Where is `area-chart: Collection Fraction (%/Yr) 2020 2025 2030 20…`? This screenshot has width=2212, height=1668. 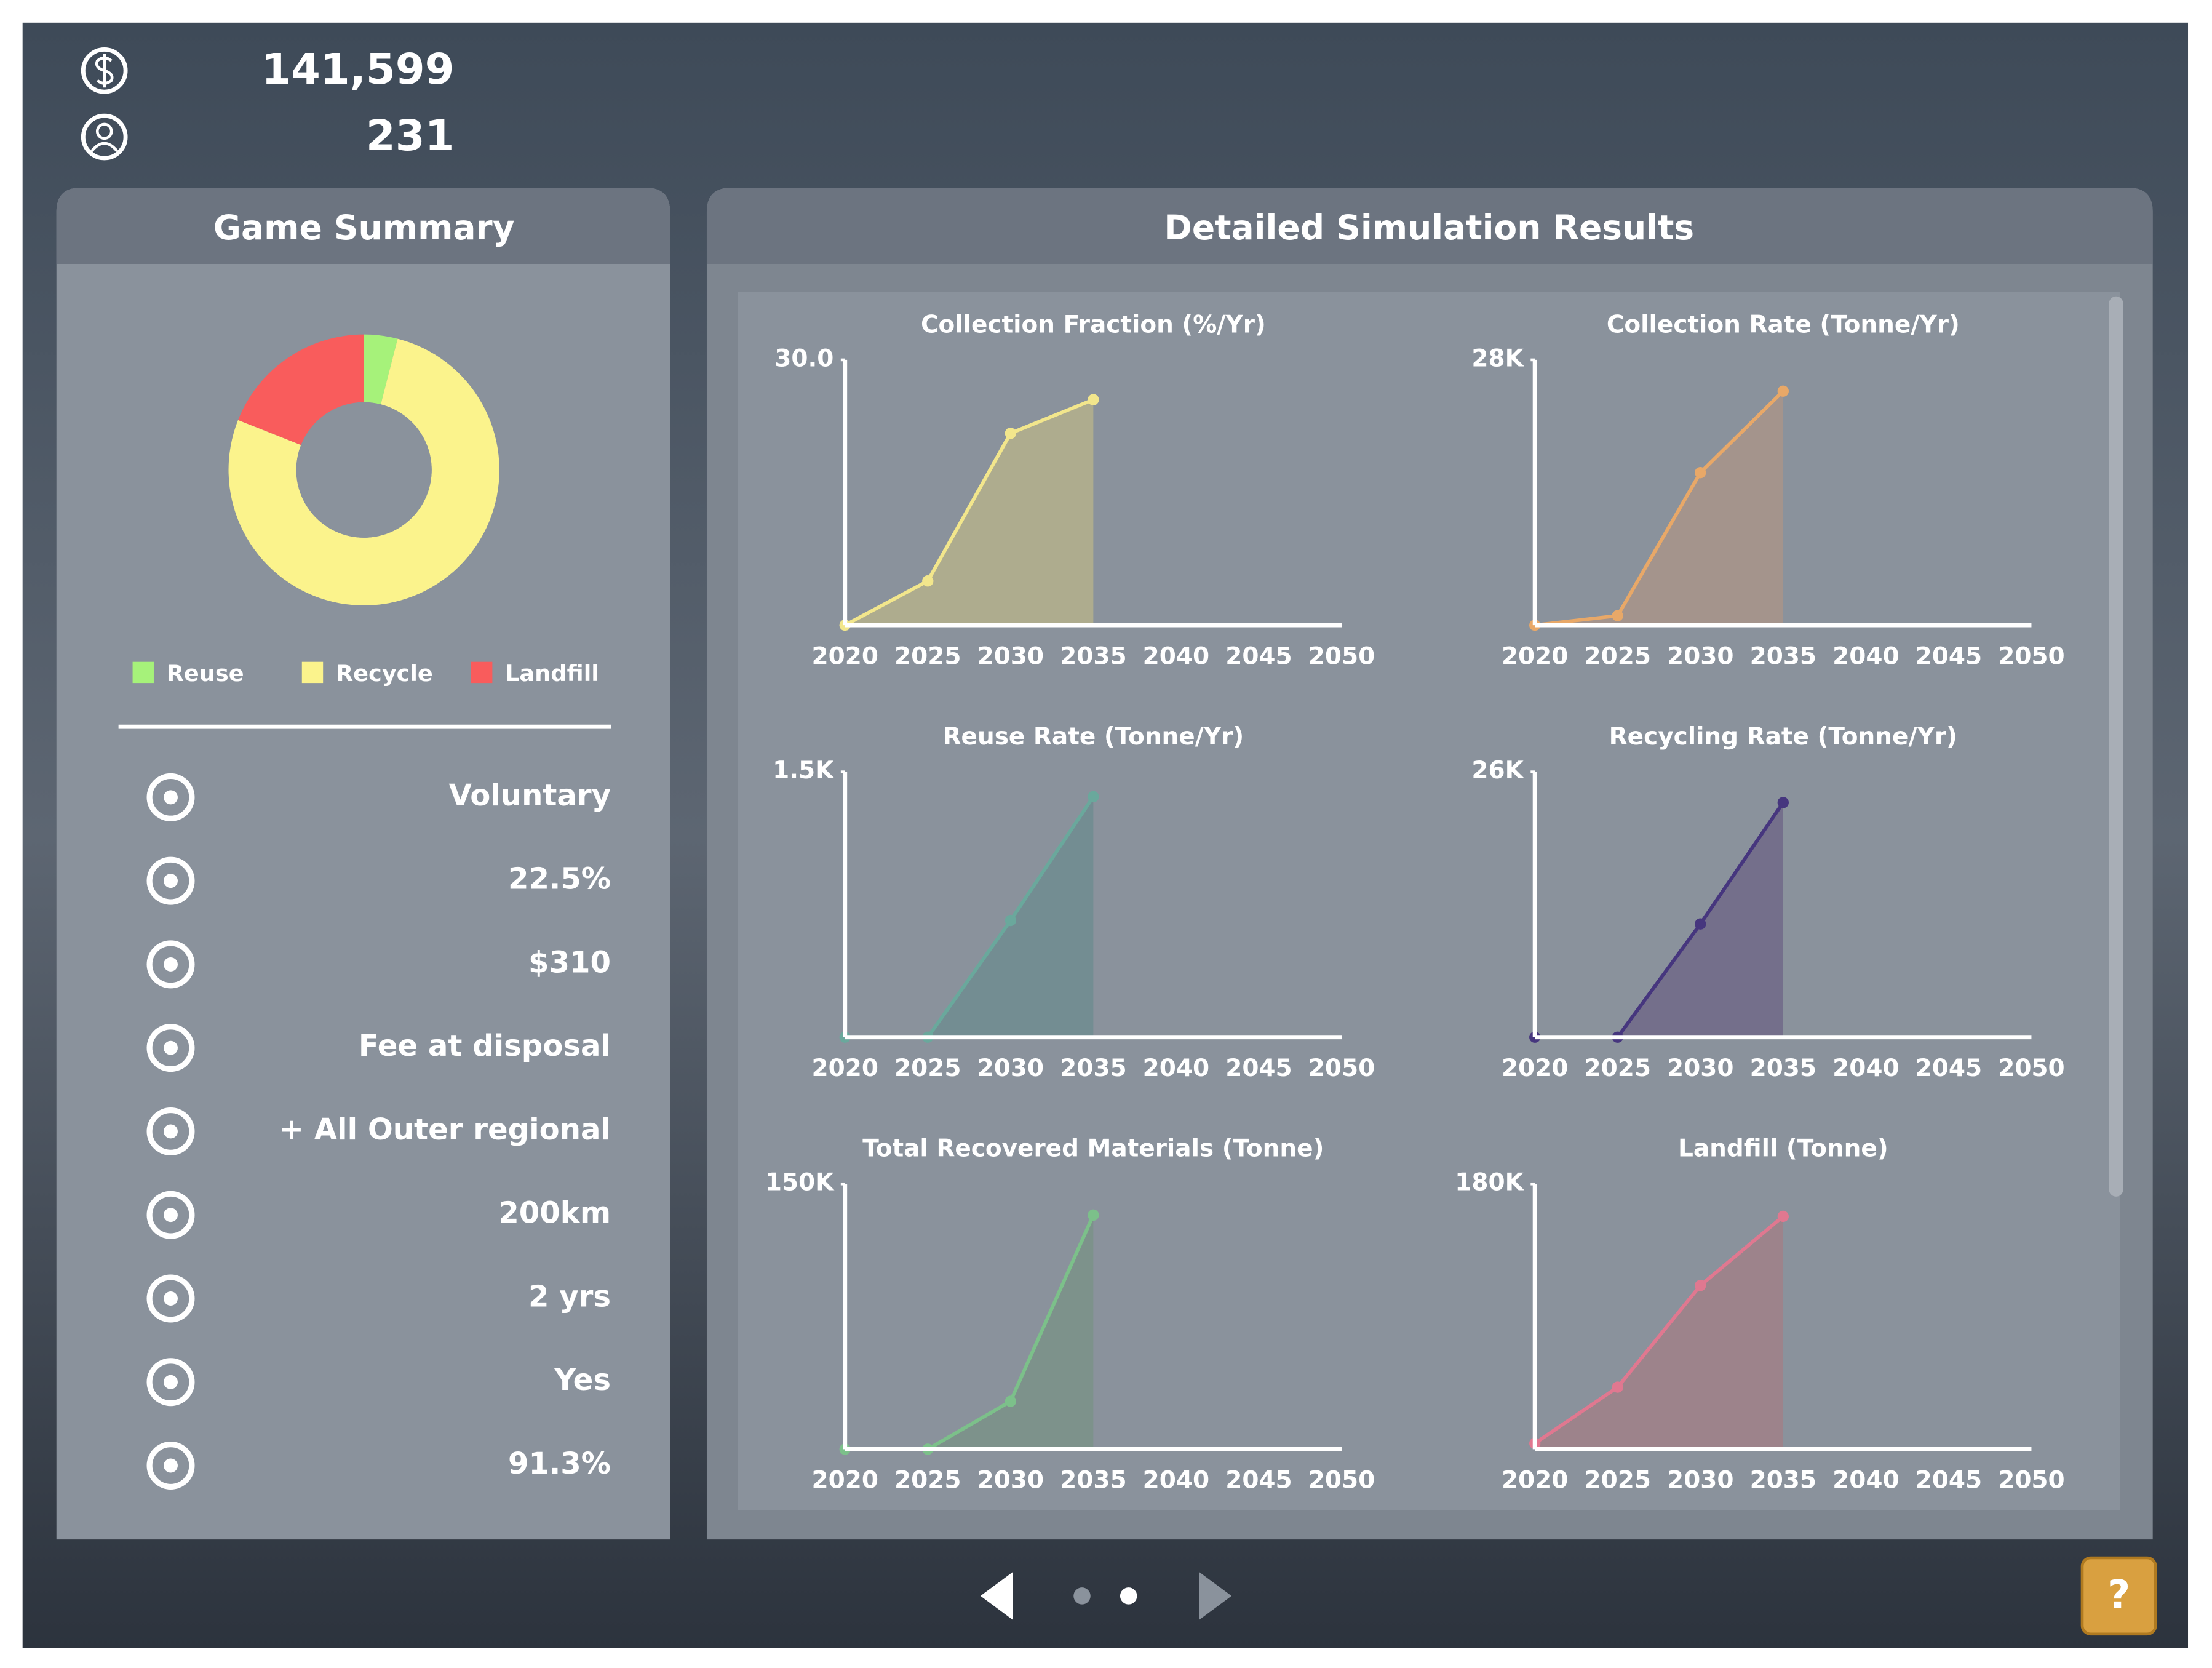 area-chart: Collection Fraction (%/Yr) 2020 2025 2030 20… is located at coordinates (1074, 490).